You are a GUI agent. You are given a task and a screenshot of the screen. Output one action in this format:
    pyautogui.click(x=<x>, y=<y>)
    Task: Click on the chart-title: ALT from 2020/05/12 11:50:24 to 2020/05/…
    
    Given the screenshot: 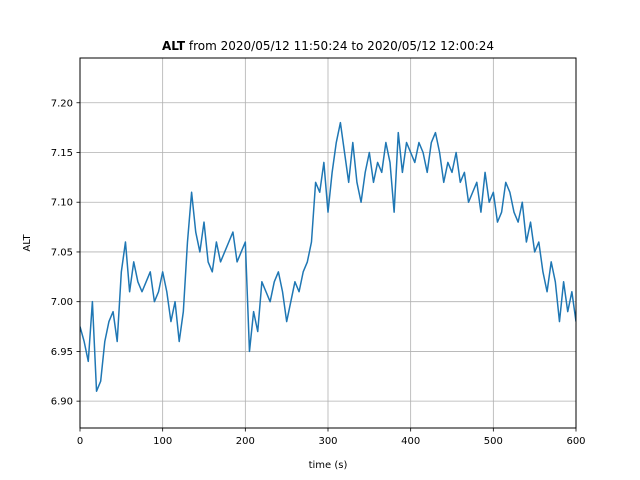 What is the action you would take?
    pyautogui.click(x=328, y=46)
    